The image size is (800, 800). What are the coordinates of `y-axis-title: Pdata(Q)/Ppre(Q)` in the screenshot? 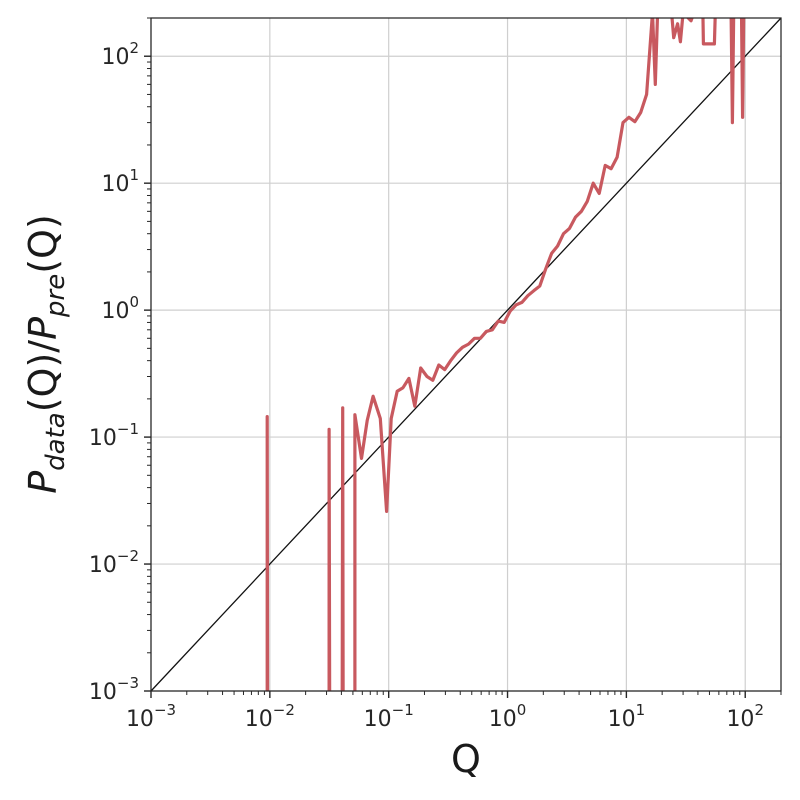 It's located at (46, 354).